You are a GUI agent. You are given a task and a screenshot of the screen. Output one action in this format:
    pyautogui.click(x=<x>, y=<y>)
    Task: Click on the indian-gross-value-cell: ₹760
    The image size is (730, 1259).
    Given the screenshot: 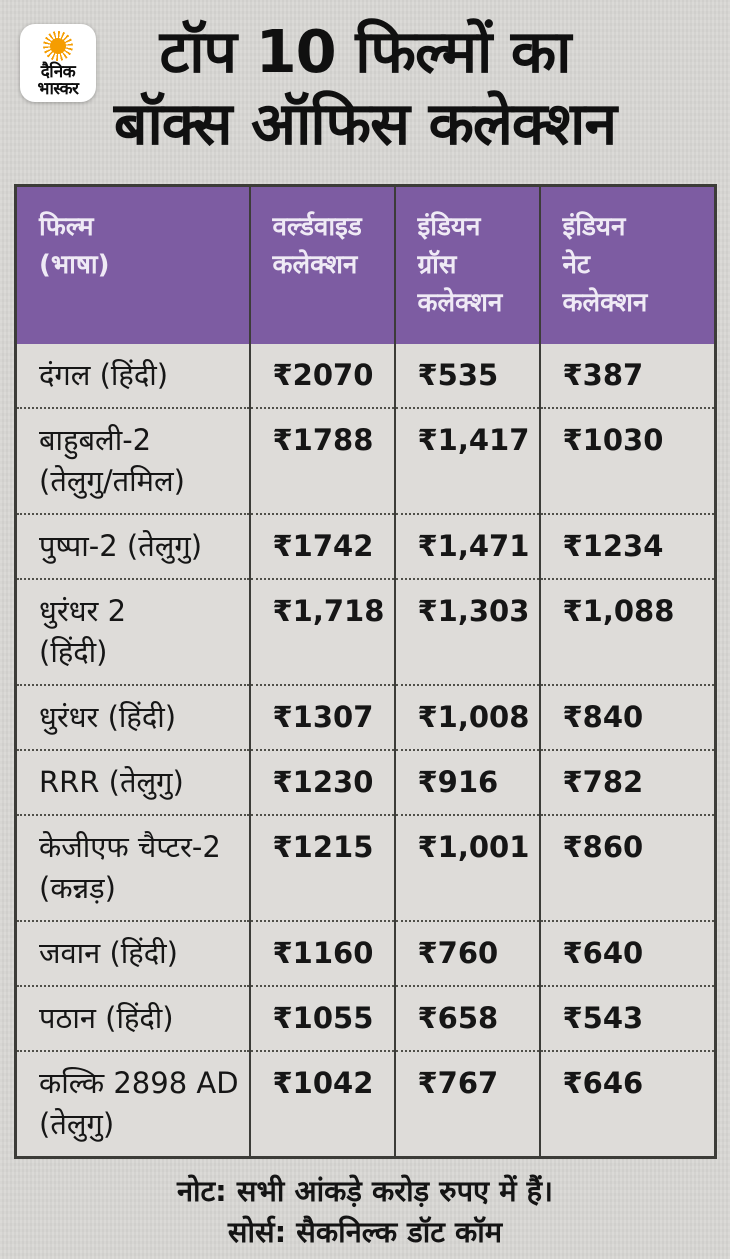 What is the action you would take?
    pyautogui.click(x=466, y=952)
    